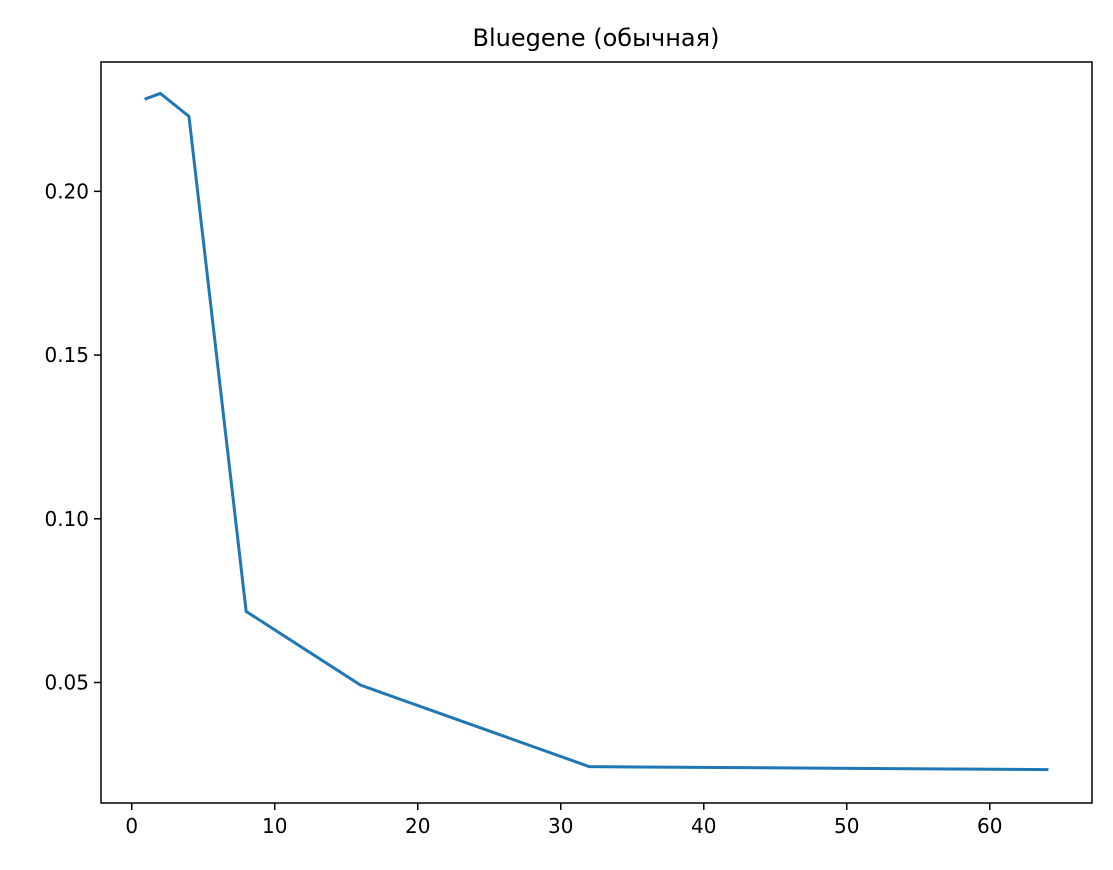  I want to click on x-tick-label: 30, so click(560, 826).